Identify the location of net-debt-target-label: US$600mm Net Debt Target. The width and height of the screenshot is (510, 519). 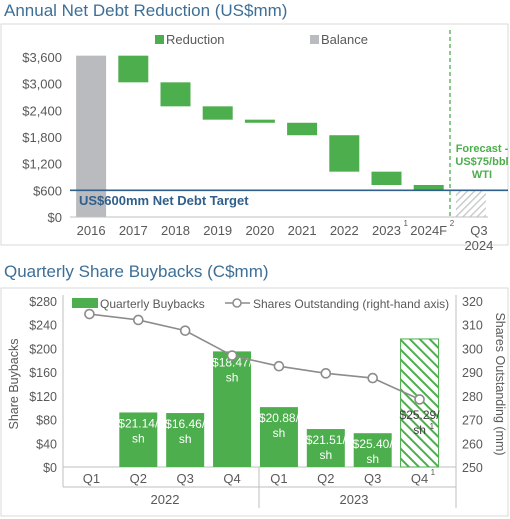
(164, 200).